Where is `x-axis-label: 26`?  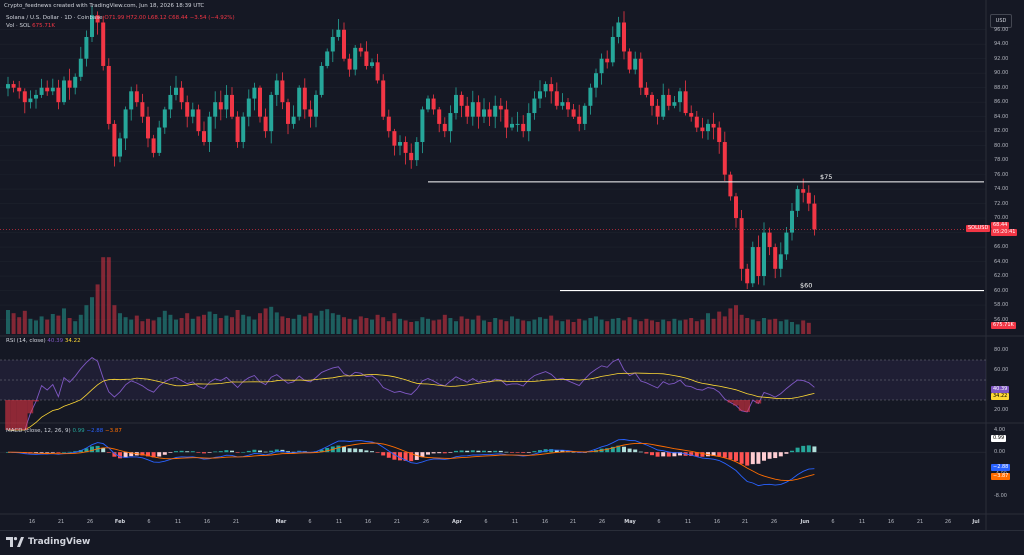
x-axis-label: 26 is located at coordinates (90, 522).